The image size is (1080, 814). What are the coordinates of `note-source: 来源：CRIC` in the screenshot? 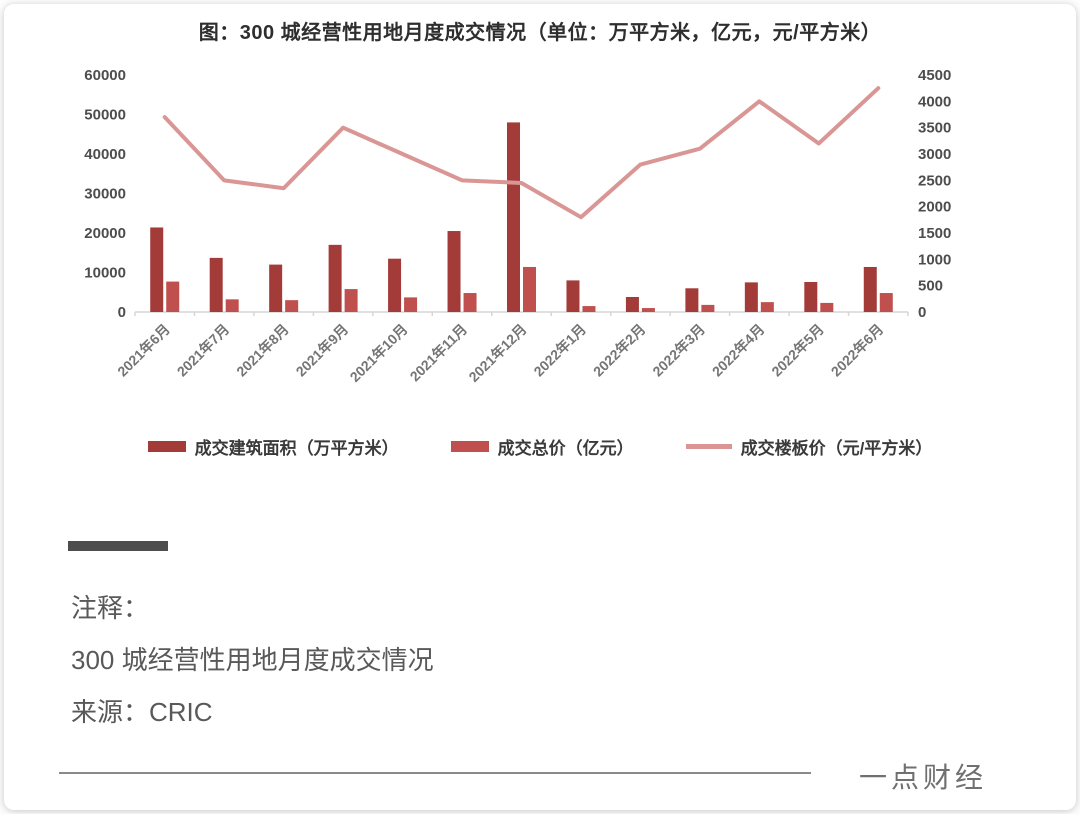 It's located at (142, 712).